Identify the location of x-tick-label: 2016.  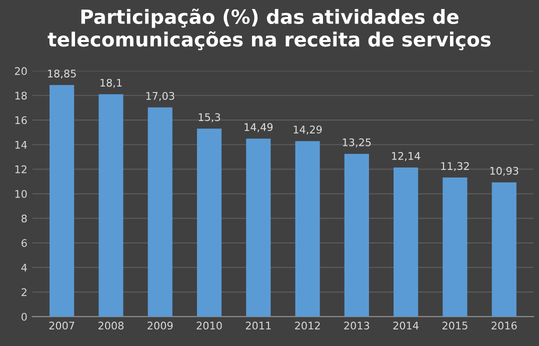
(504, 326).